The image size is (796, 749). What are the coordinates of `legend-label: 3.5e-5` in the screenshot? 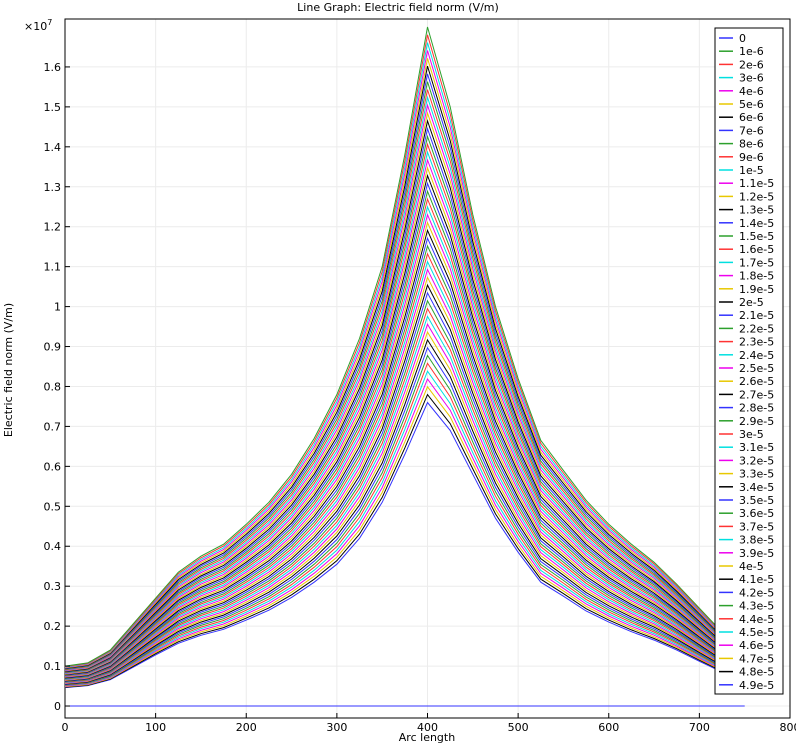 It's located at (756, 500).